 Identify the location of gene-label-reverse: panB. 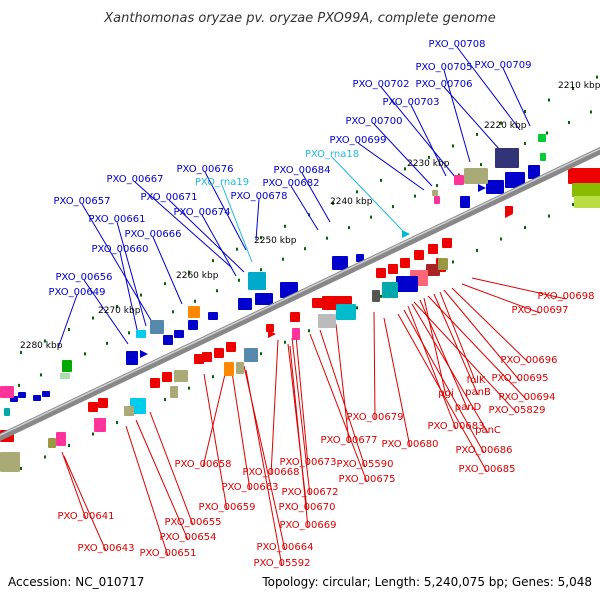
(478, 392).